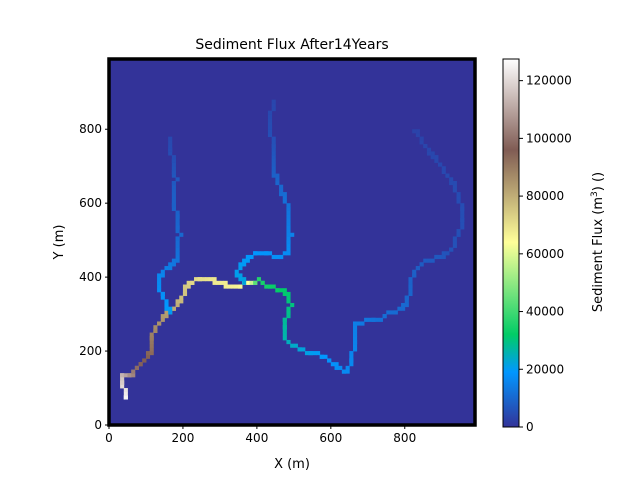  I want to click on colorbar-tick-label: 40000, so click(545, 312).